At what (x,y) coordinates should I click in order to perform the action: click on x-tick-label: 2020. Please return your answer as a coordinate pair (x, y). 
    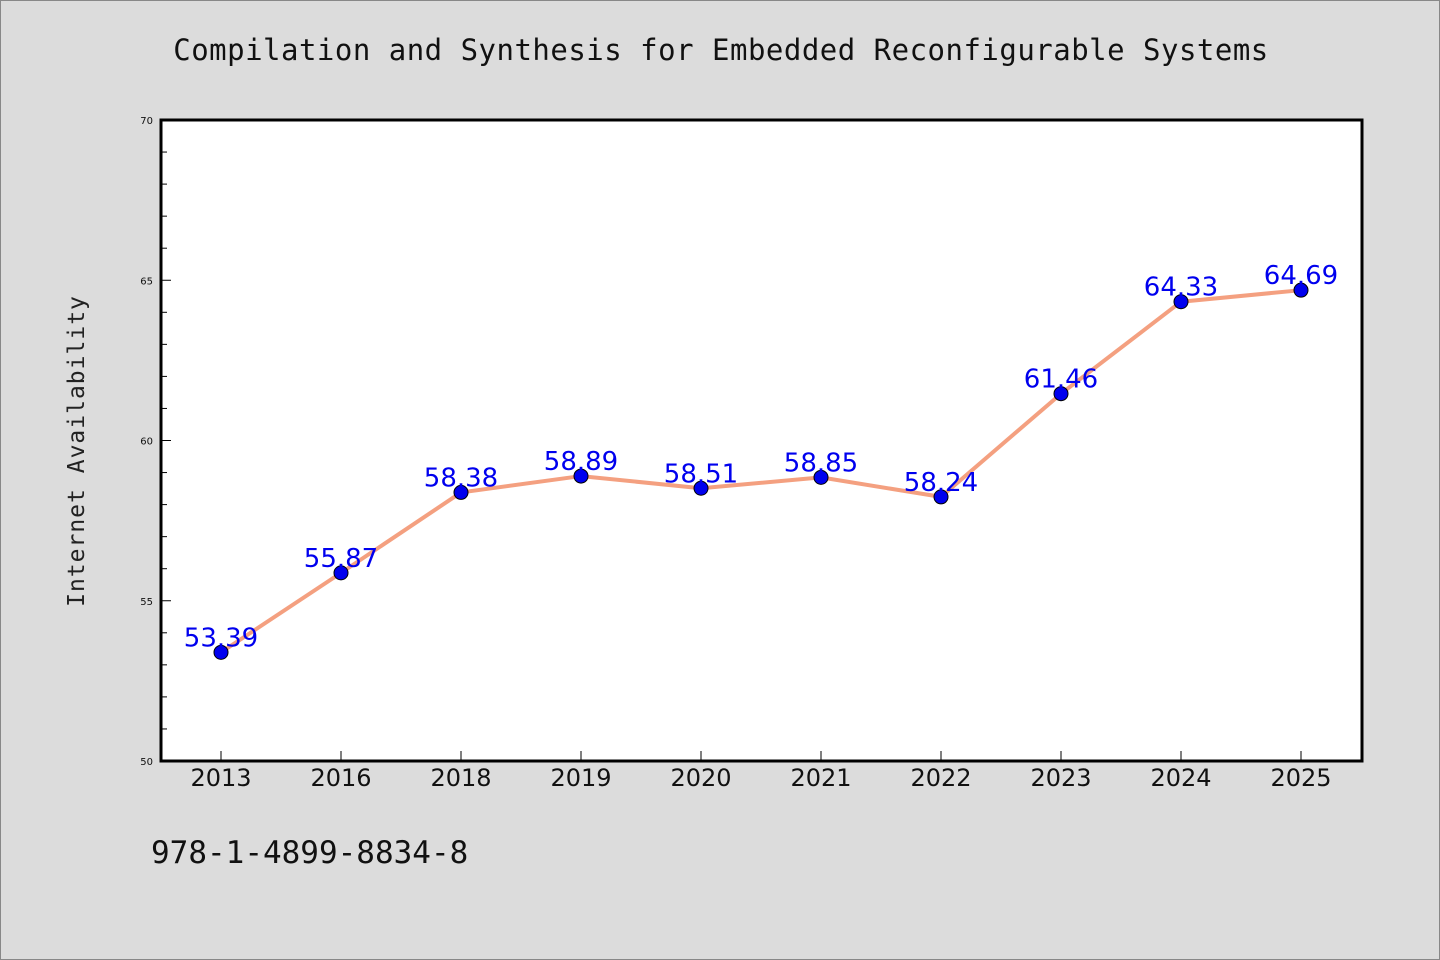
    Looking at the image, I should click on (700, 778).